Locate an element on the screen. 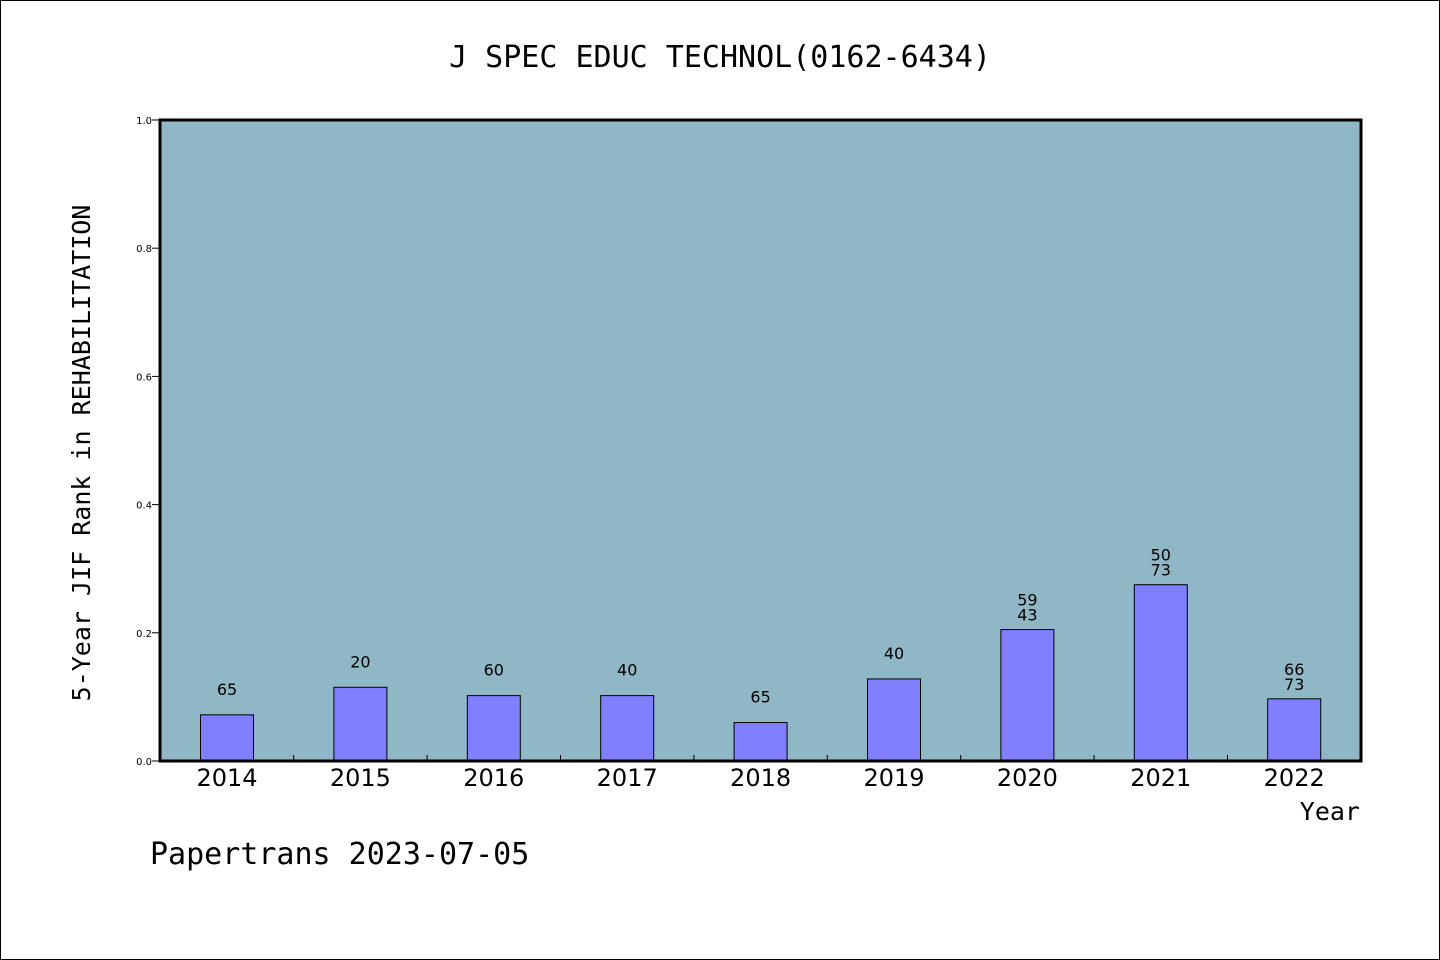  bar-2022 is located at coordinates (1294, 730).